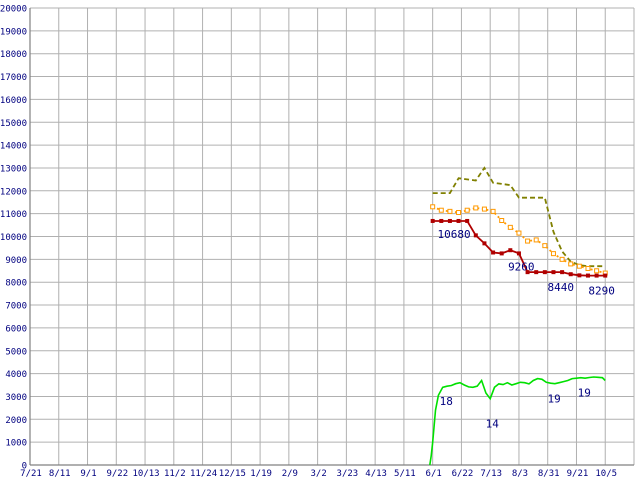 The height and width of the screenshot is (480, 640). What do you see at coordinates (24, 467) in the screenshot?
I see `y-tick-label: 0` at bounding box center [24, 467].